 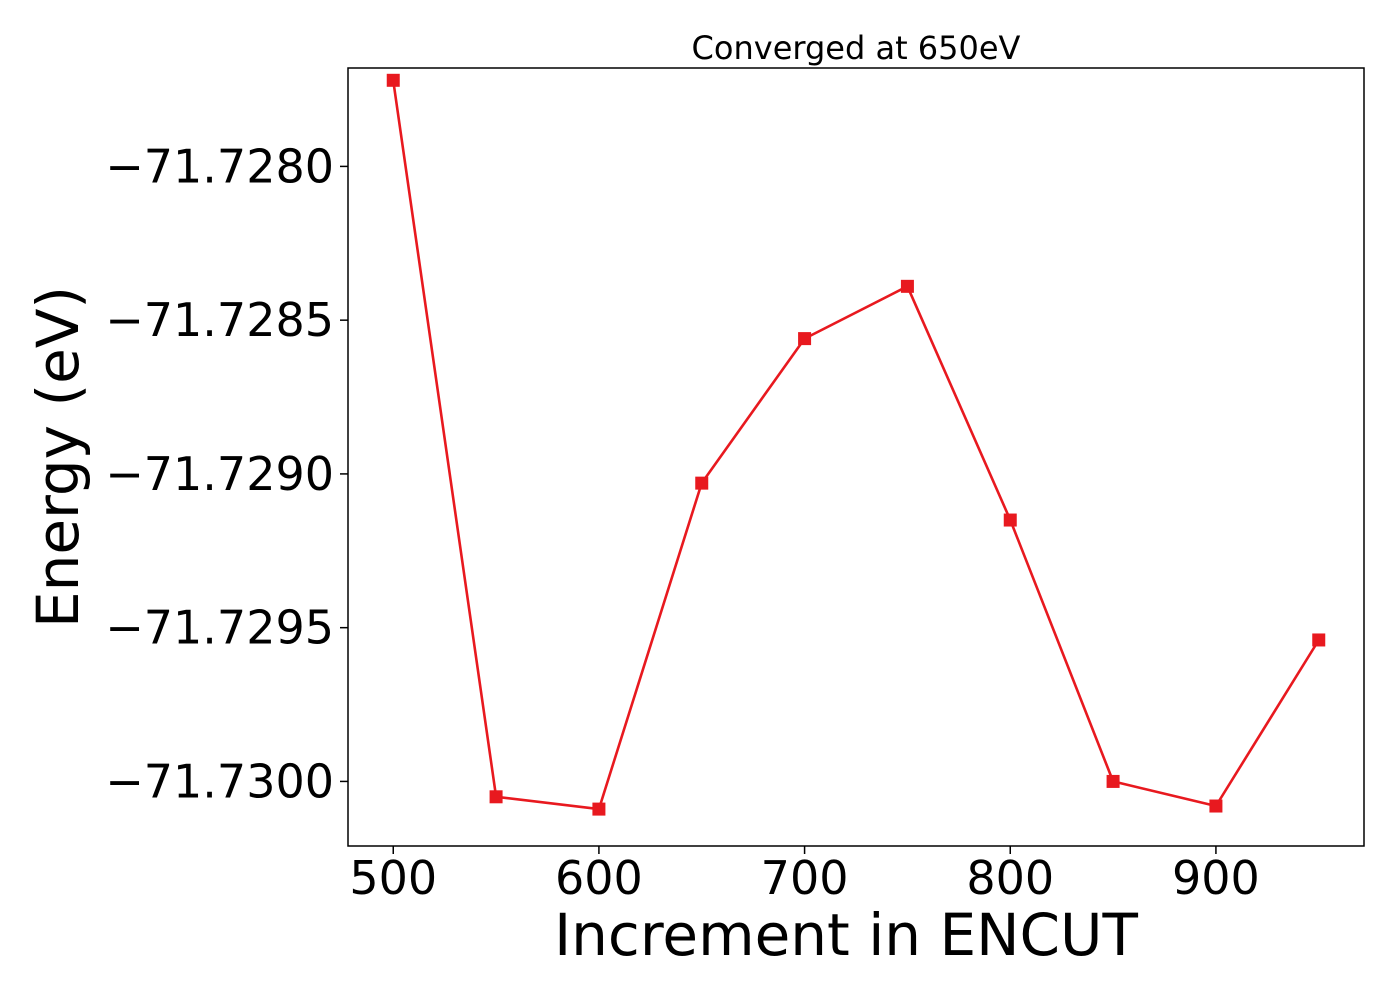 What do you see at coordinates (1010, 878) in the screenshot?
I see `x-tick-label: 800` at bounding box center [1010, 878].